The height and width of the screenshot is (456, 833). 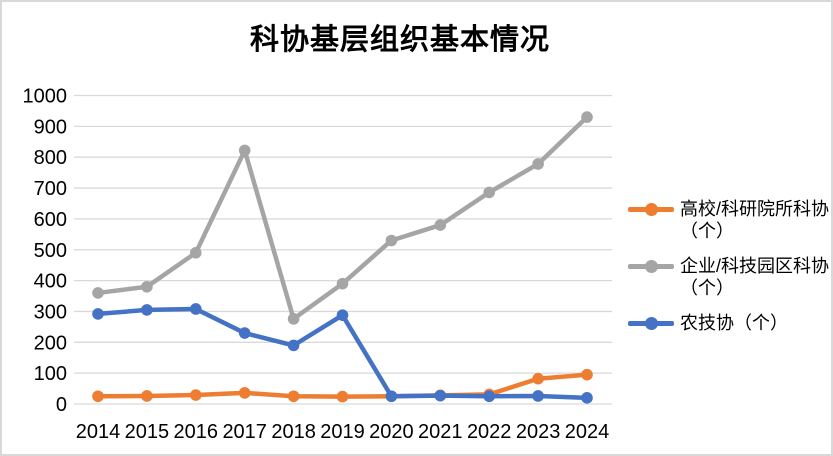 I want to click on y-axis-tick-label: 500, so click(x=50, y=251).